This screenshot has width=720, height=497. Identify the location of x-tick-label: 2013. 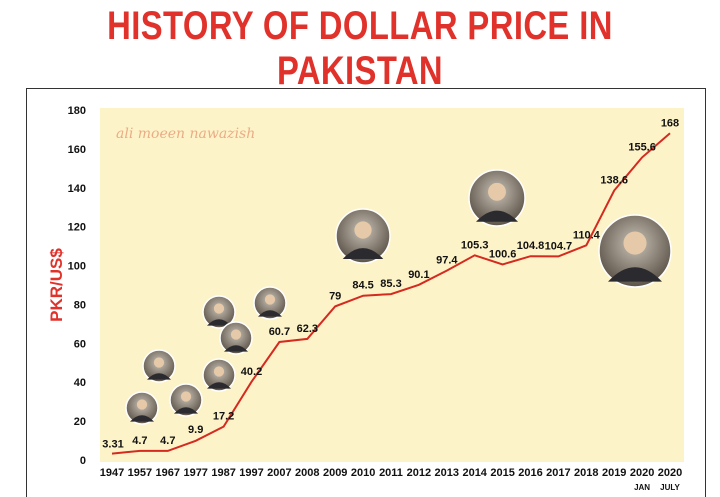
(447, 473).